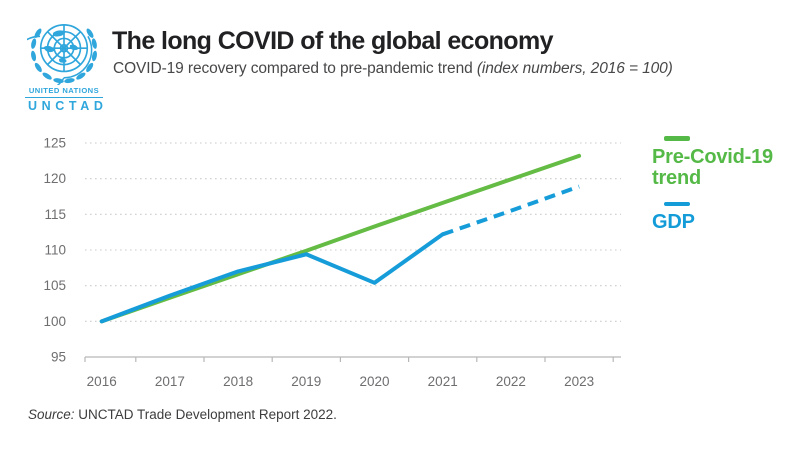  Describe the element at coordinates (207, 414) in the screenshot. I see `source-text: UNCTAD Trade Development Report 2022.` at that location.